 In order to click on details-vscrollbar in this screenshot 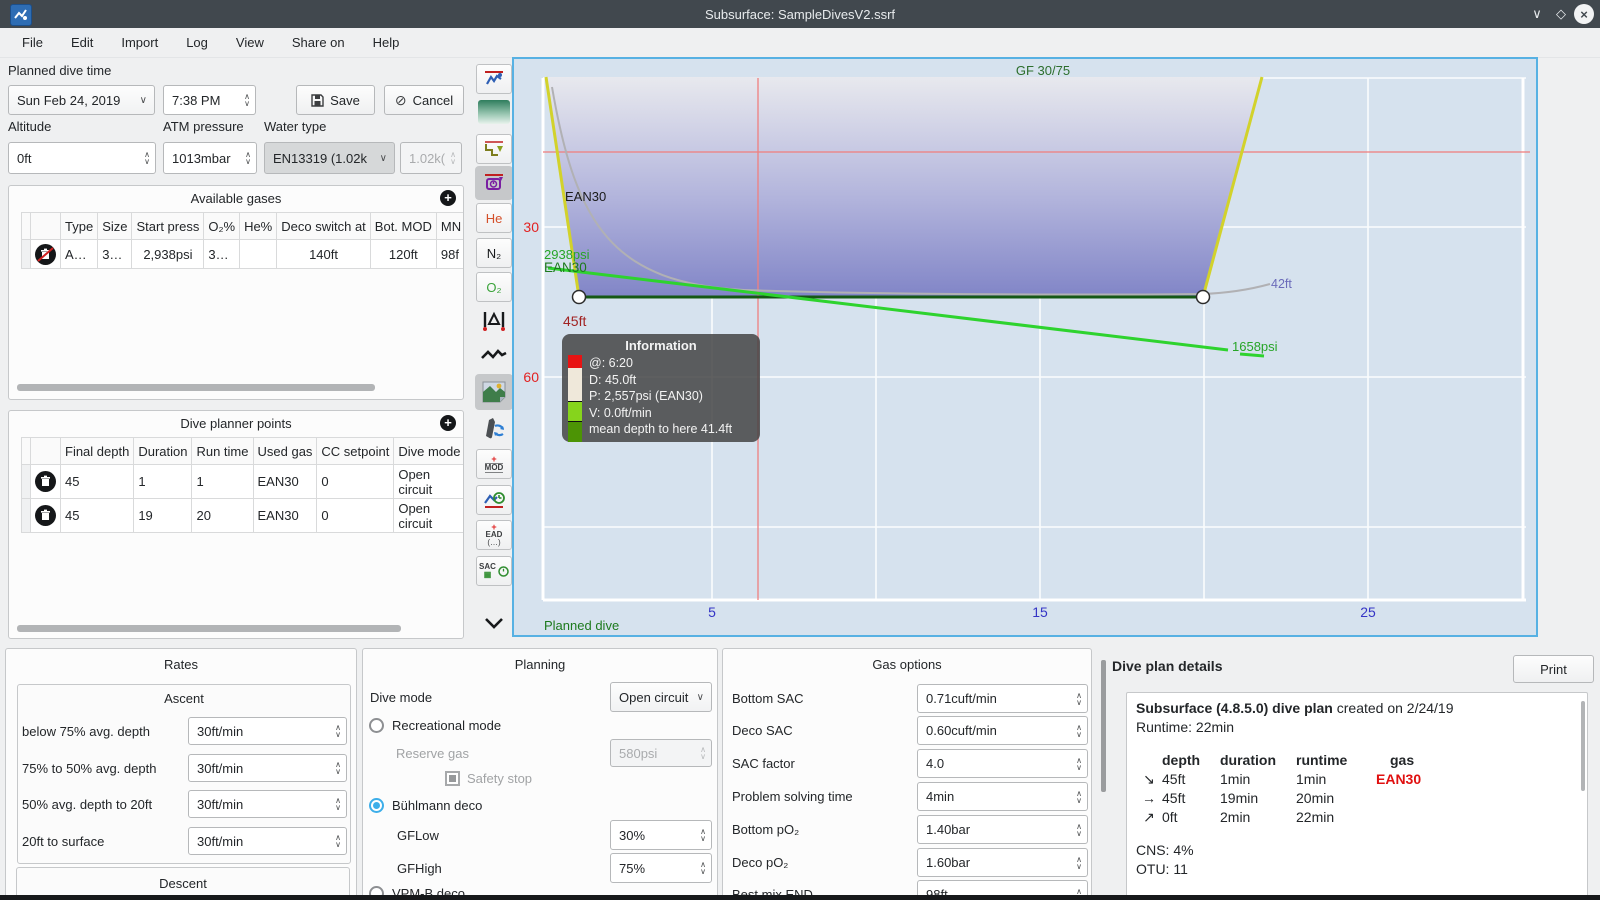, I will do `click(1103, 726)`.